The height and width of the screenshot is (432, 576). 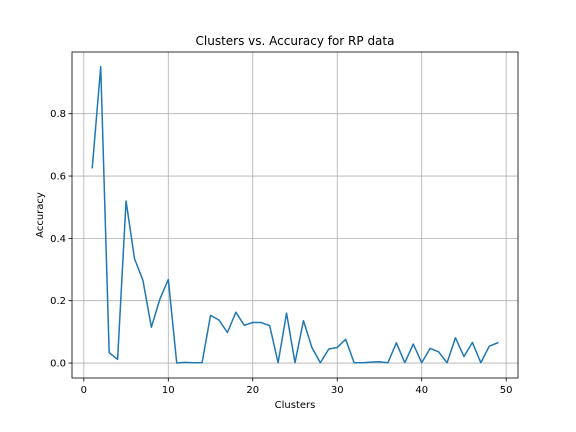 I want to click on y-tick-label: 0.4, so click(x=58, y=239).